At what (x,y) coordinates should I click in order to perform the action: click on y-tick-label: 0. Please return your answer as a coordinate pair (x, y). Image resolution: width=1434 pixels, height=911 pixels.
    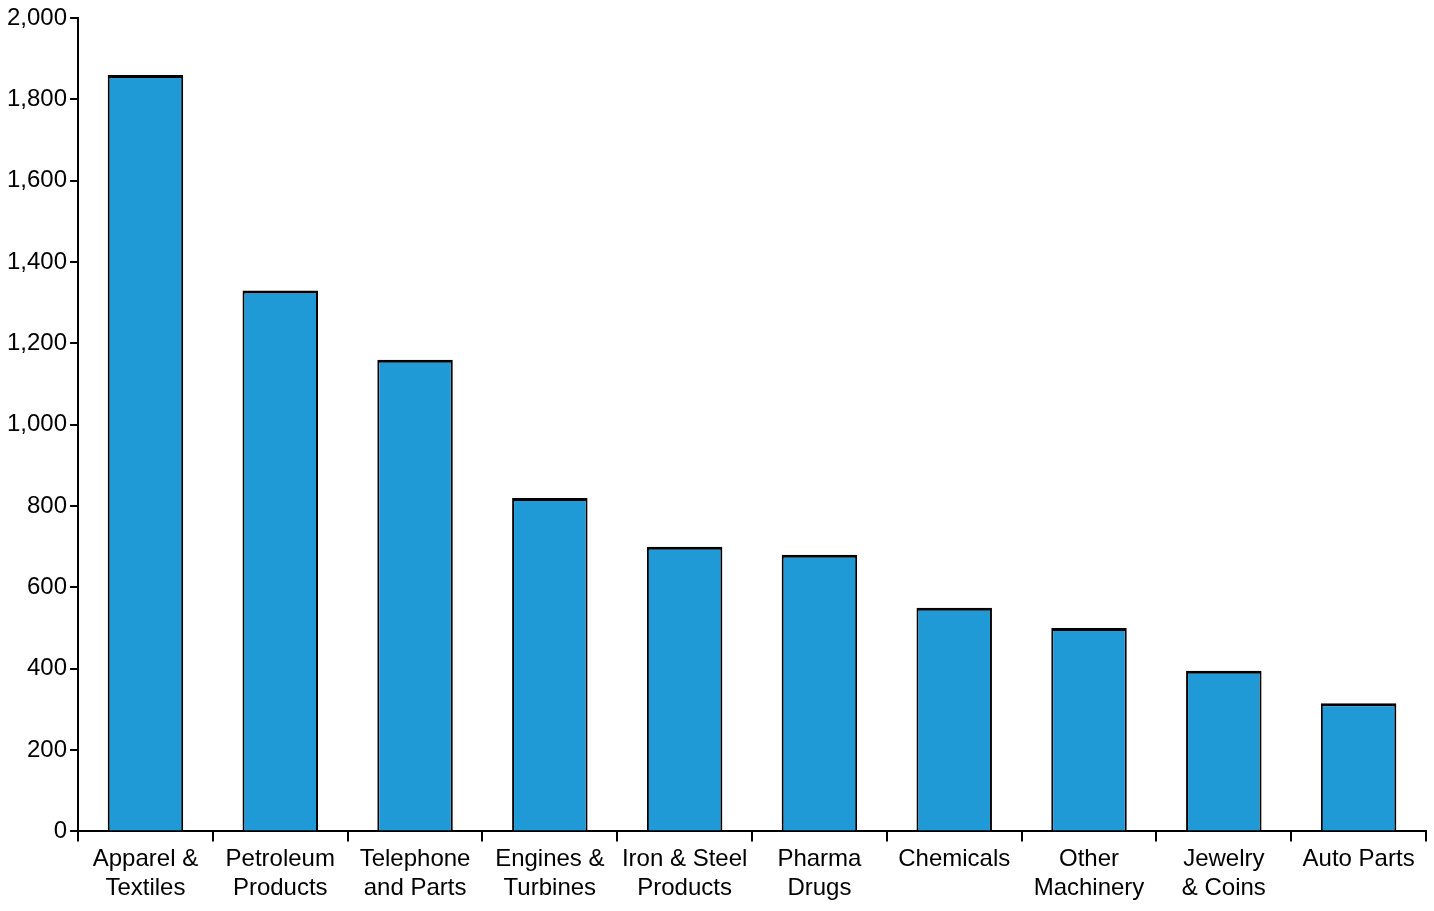
    Looking at the image, I should click on (60, 830).